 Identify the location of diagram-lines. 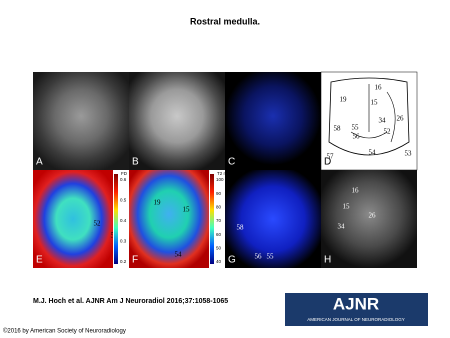
(373, 113).